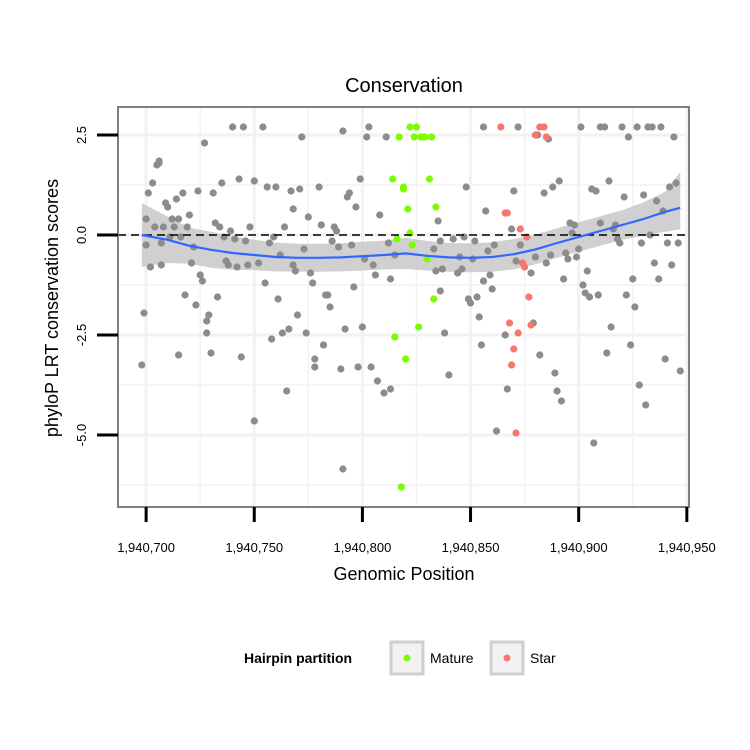  What do you see at coordinates (452, 658) in the screenshot?
I see `legend-label-mature: Mature` at bounding box center [452, 658].